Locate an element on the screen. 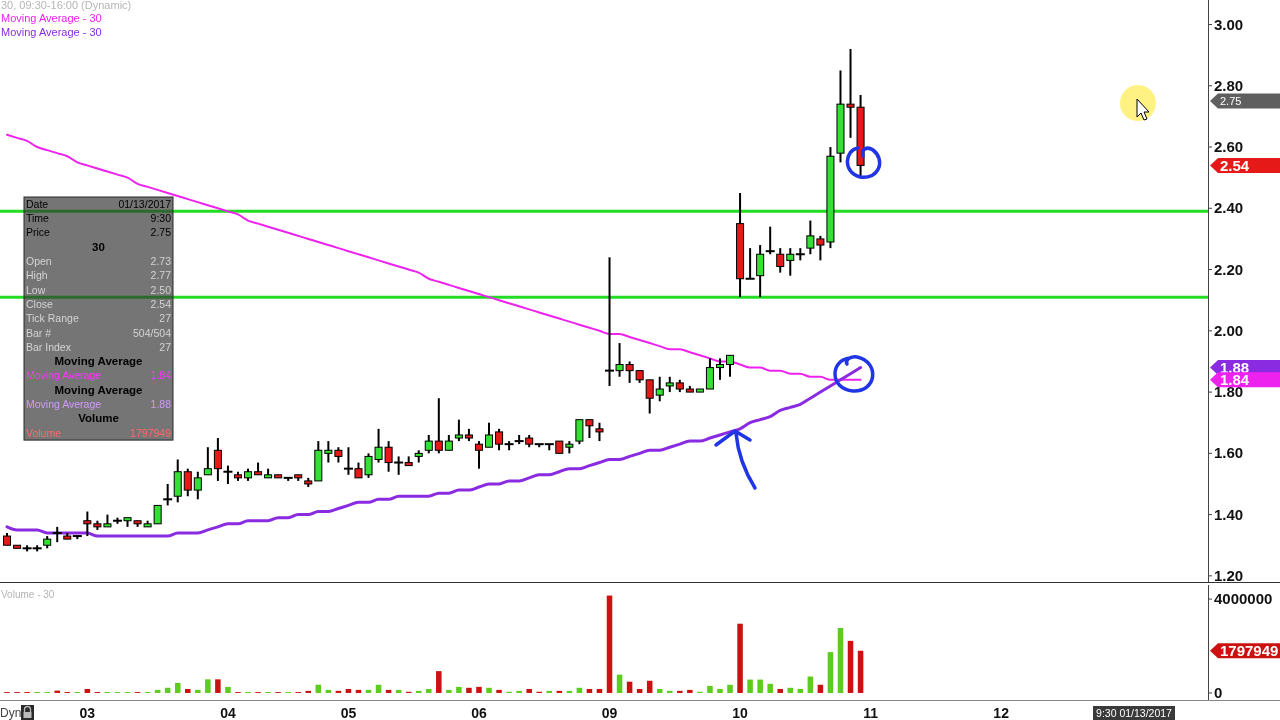  y-tick-label: 2.60 is located at coordinates (1229, 147).